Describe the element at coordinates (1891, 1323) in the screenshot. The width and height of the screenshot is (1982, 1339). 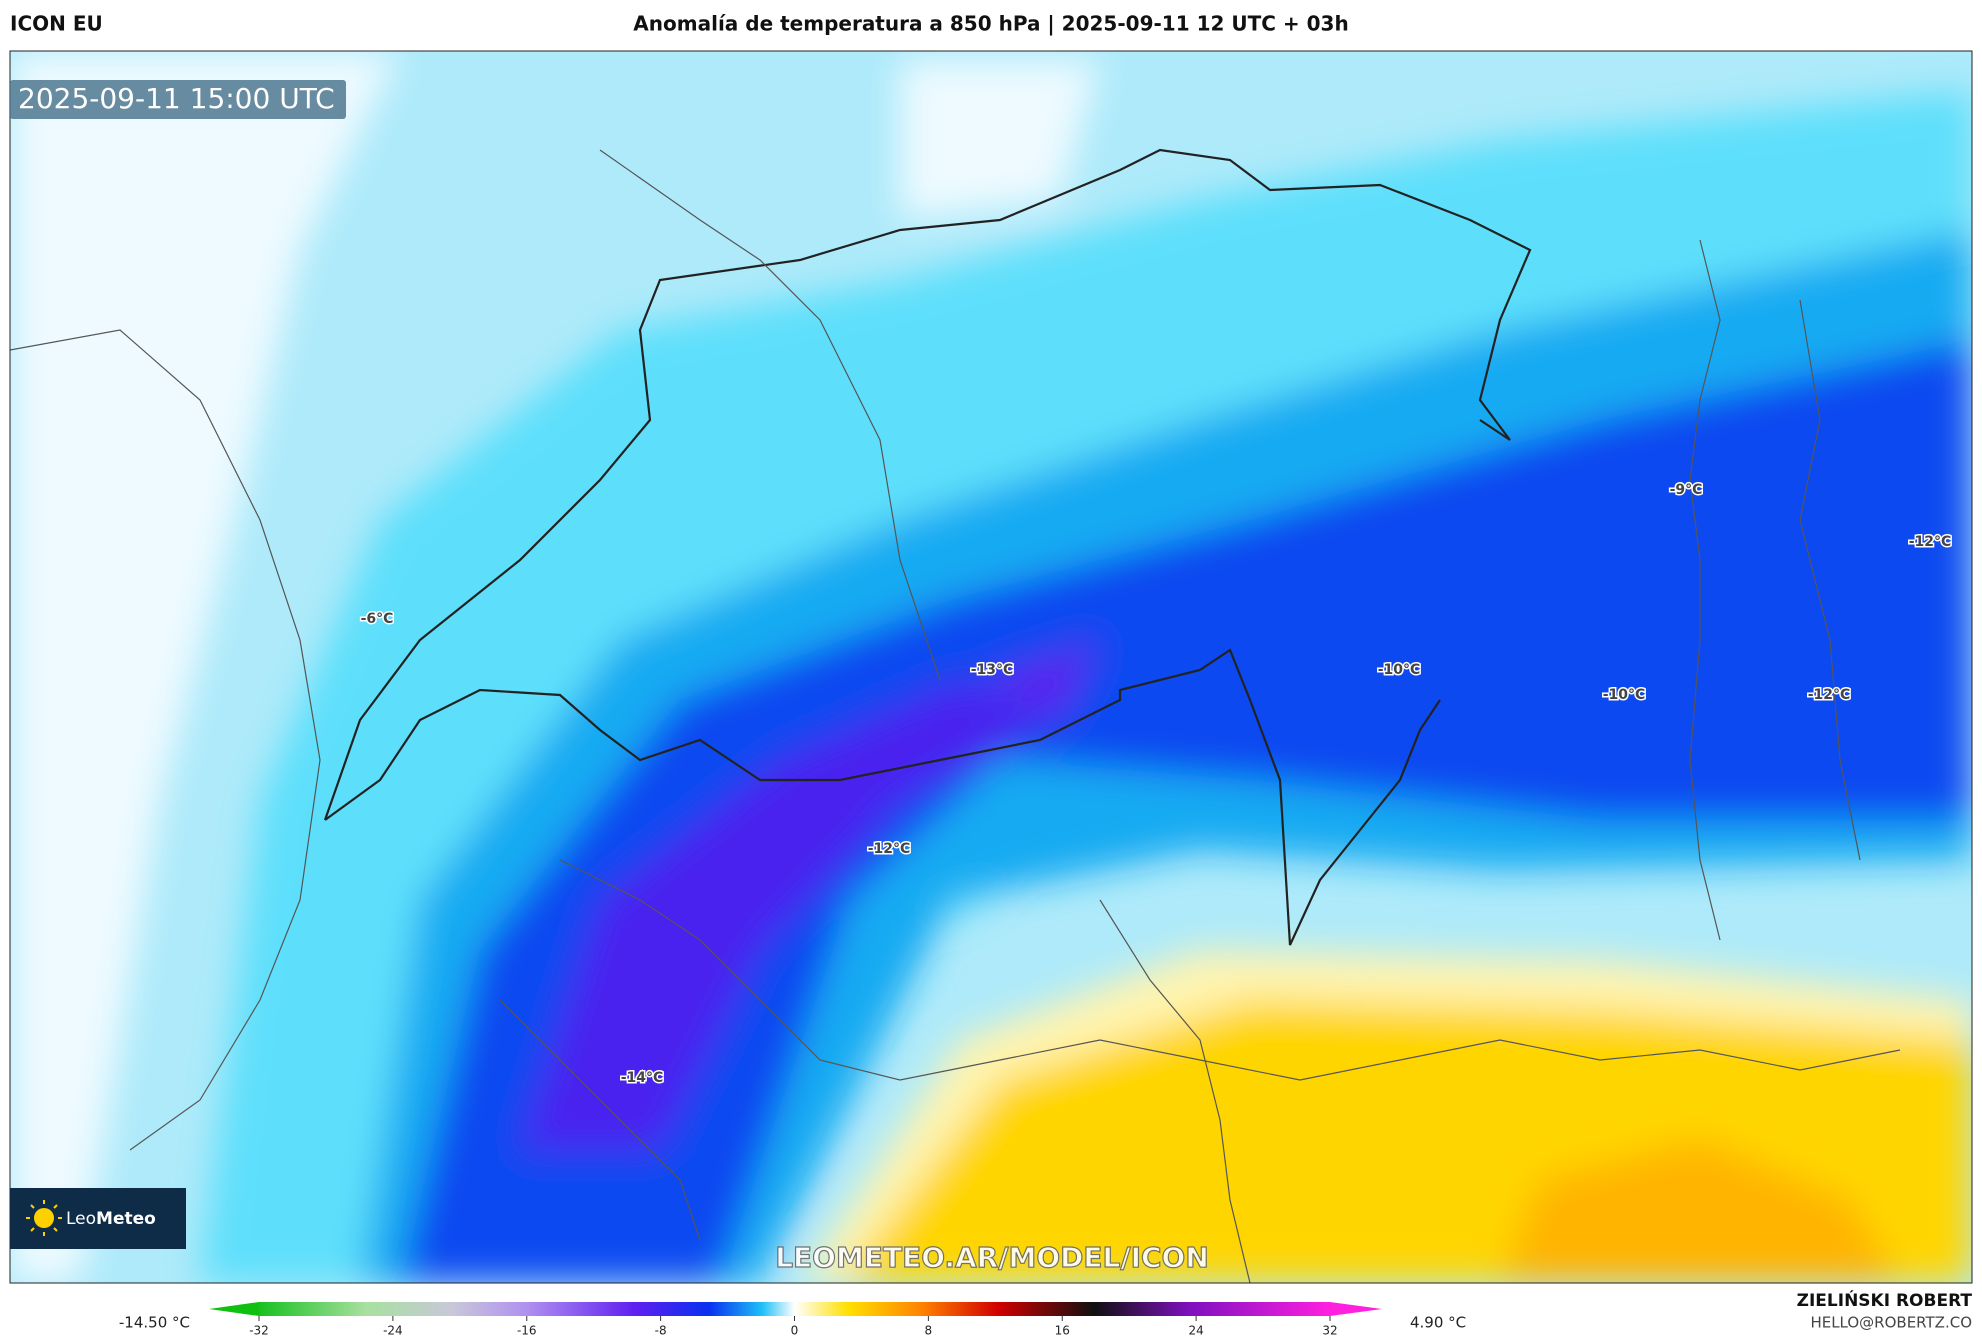
I see `contact: HELLO@ROBERTZ.CO` at that location.